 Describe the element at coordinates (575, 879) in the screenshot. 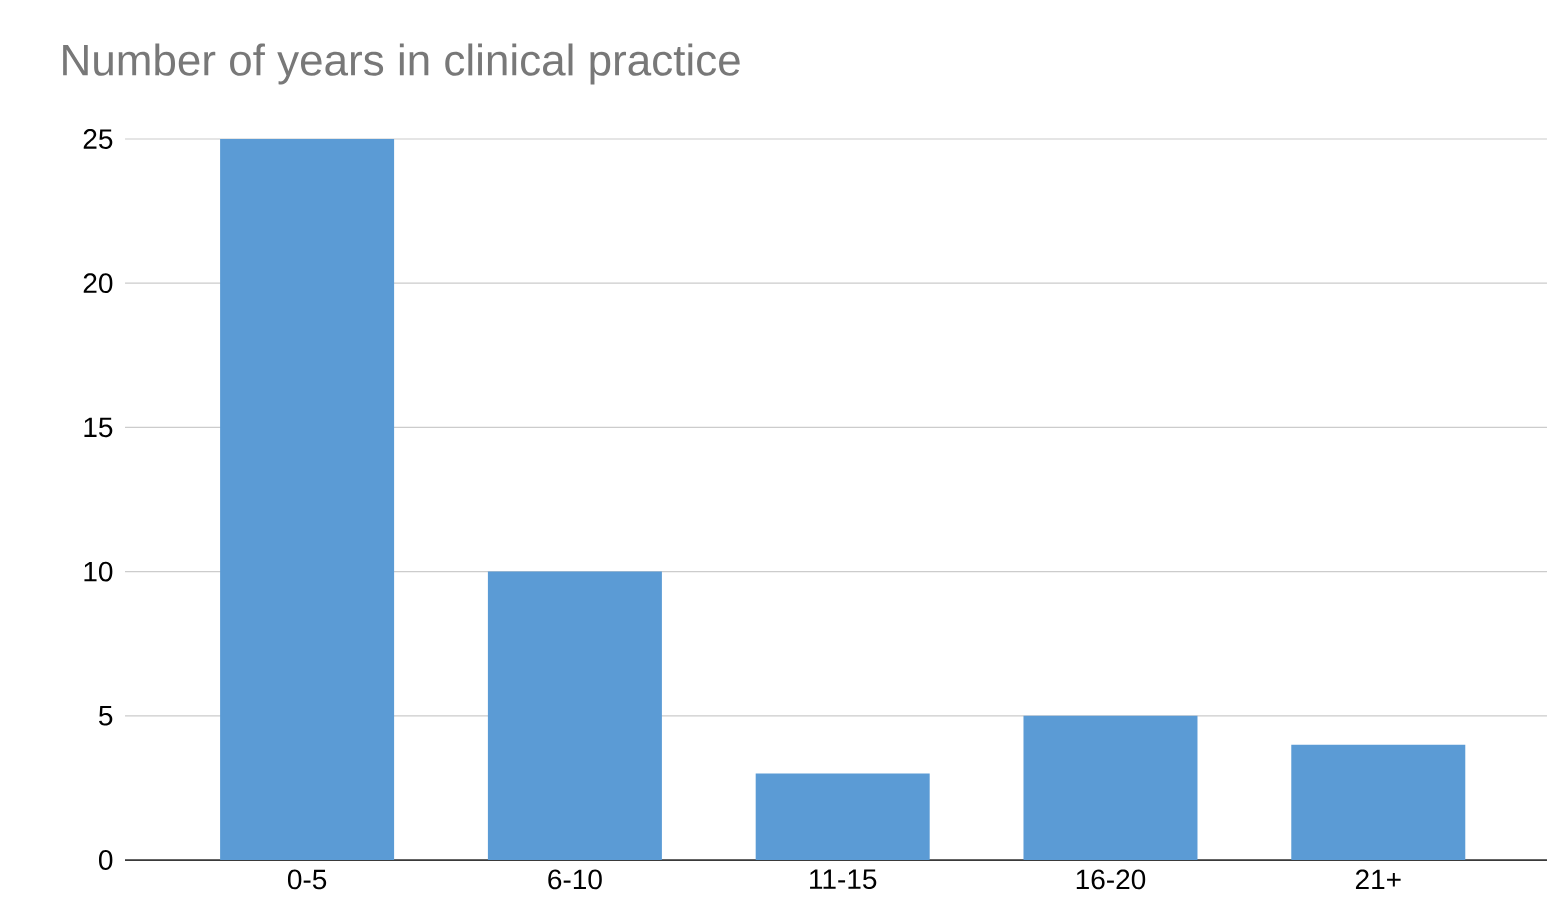

I see `x-tick-label: 6-10` at that location.